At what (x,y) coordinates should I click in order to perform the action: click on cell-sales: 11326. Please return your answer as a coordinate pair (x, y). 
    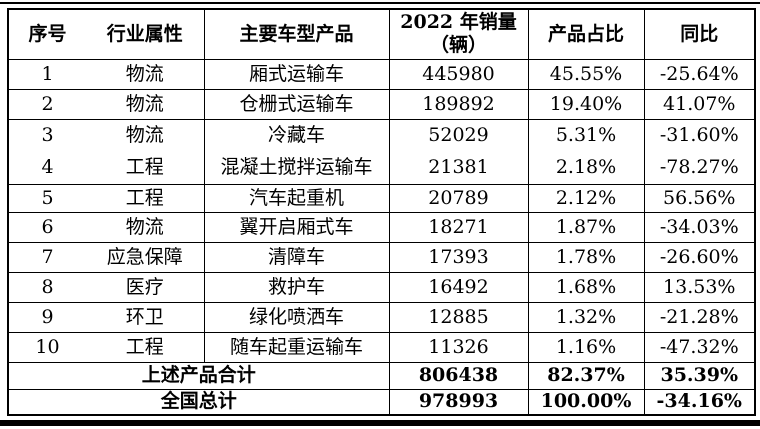
    Looking at the image, I should click on (458, 347).